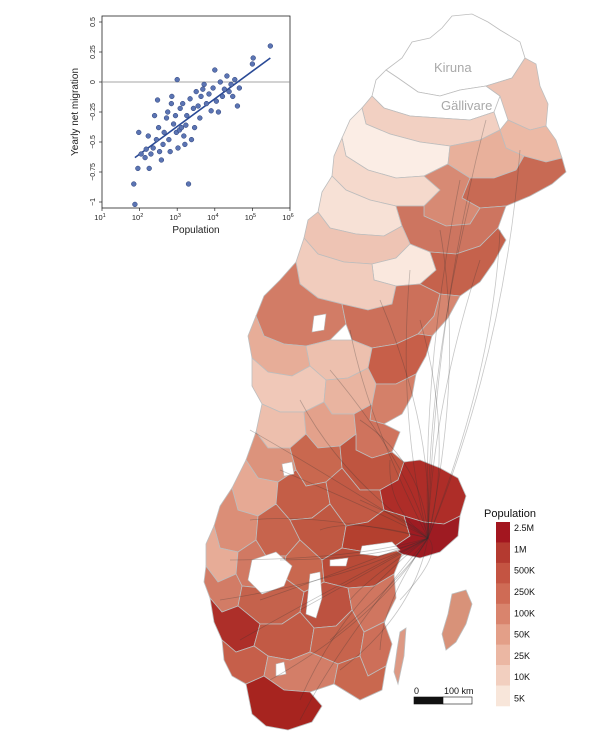  I want to click on y-tick-label: −0.5, so click(93, 142).